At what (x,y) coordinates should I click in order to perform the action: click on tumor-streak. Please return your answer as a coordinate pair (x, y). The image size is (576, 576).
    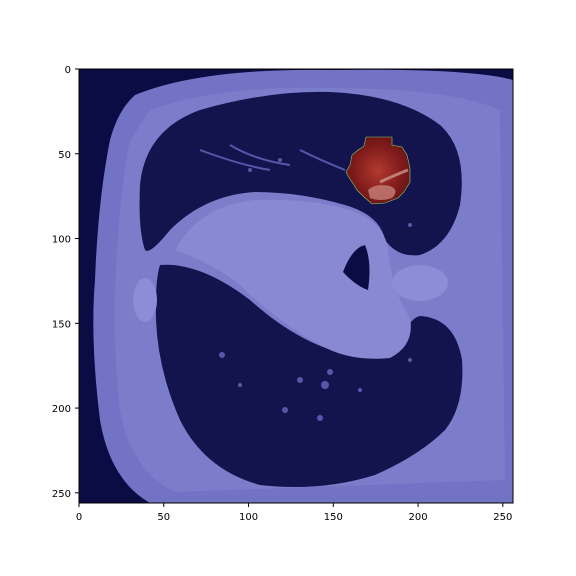
    Looking at the image, I should click on (394, 176).